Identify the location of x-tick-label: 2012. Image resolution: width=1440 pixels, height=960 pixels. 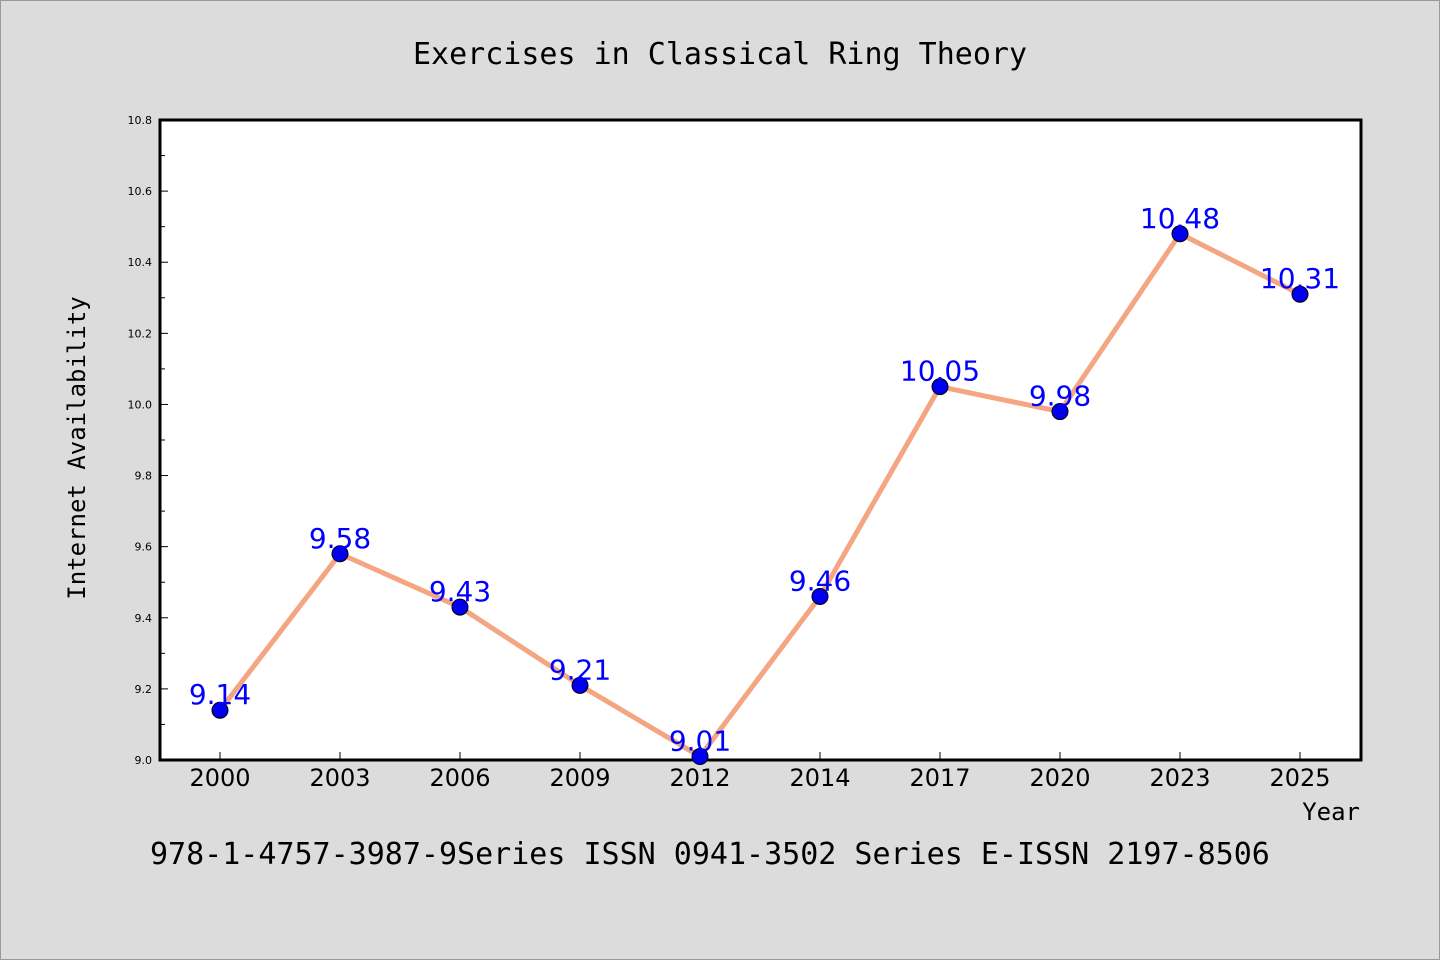
(699, 778).